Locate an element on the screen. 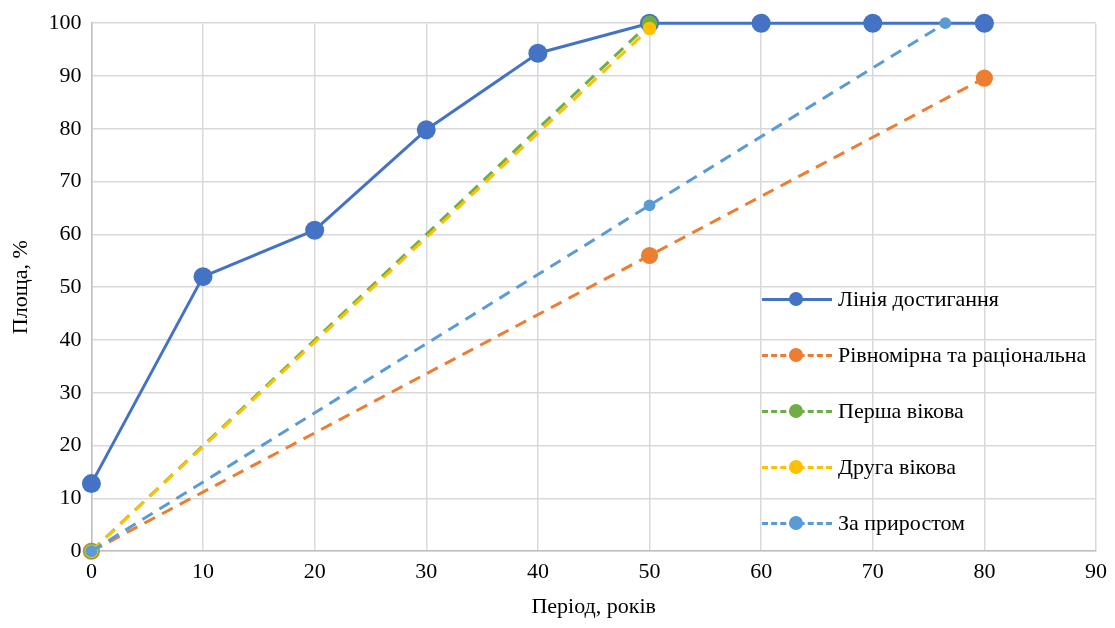  x-tick-label: 20 is located at coordinates (314, 571).